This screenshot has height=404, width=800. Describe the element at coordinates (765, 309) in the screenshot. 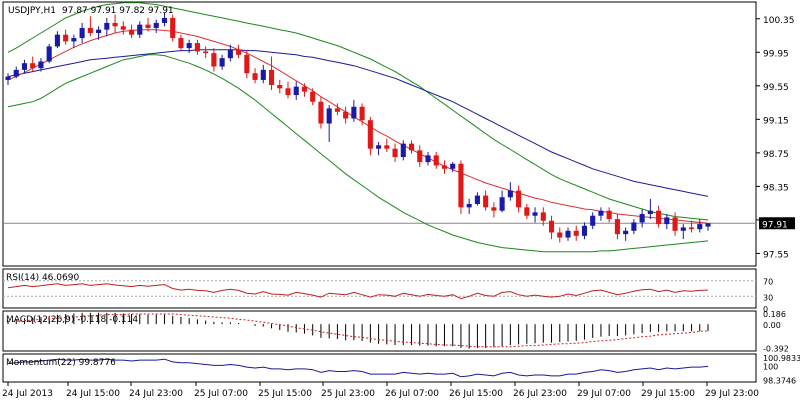

I see `rsi-axis-label: 0` at that location.